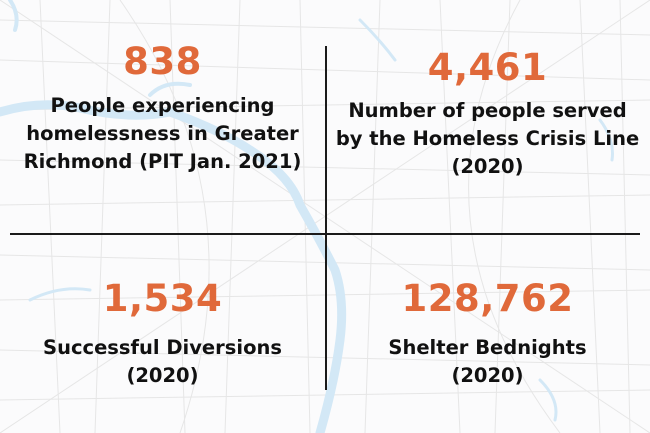 Image resolution: width=650 pixels, height=433 pixels. I want to click on vertical-divider, so click(326, 218).